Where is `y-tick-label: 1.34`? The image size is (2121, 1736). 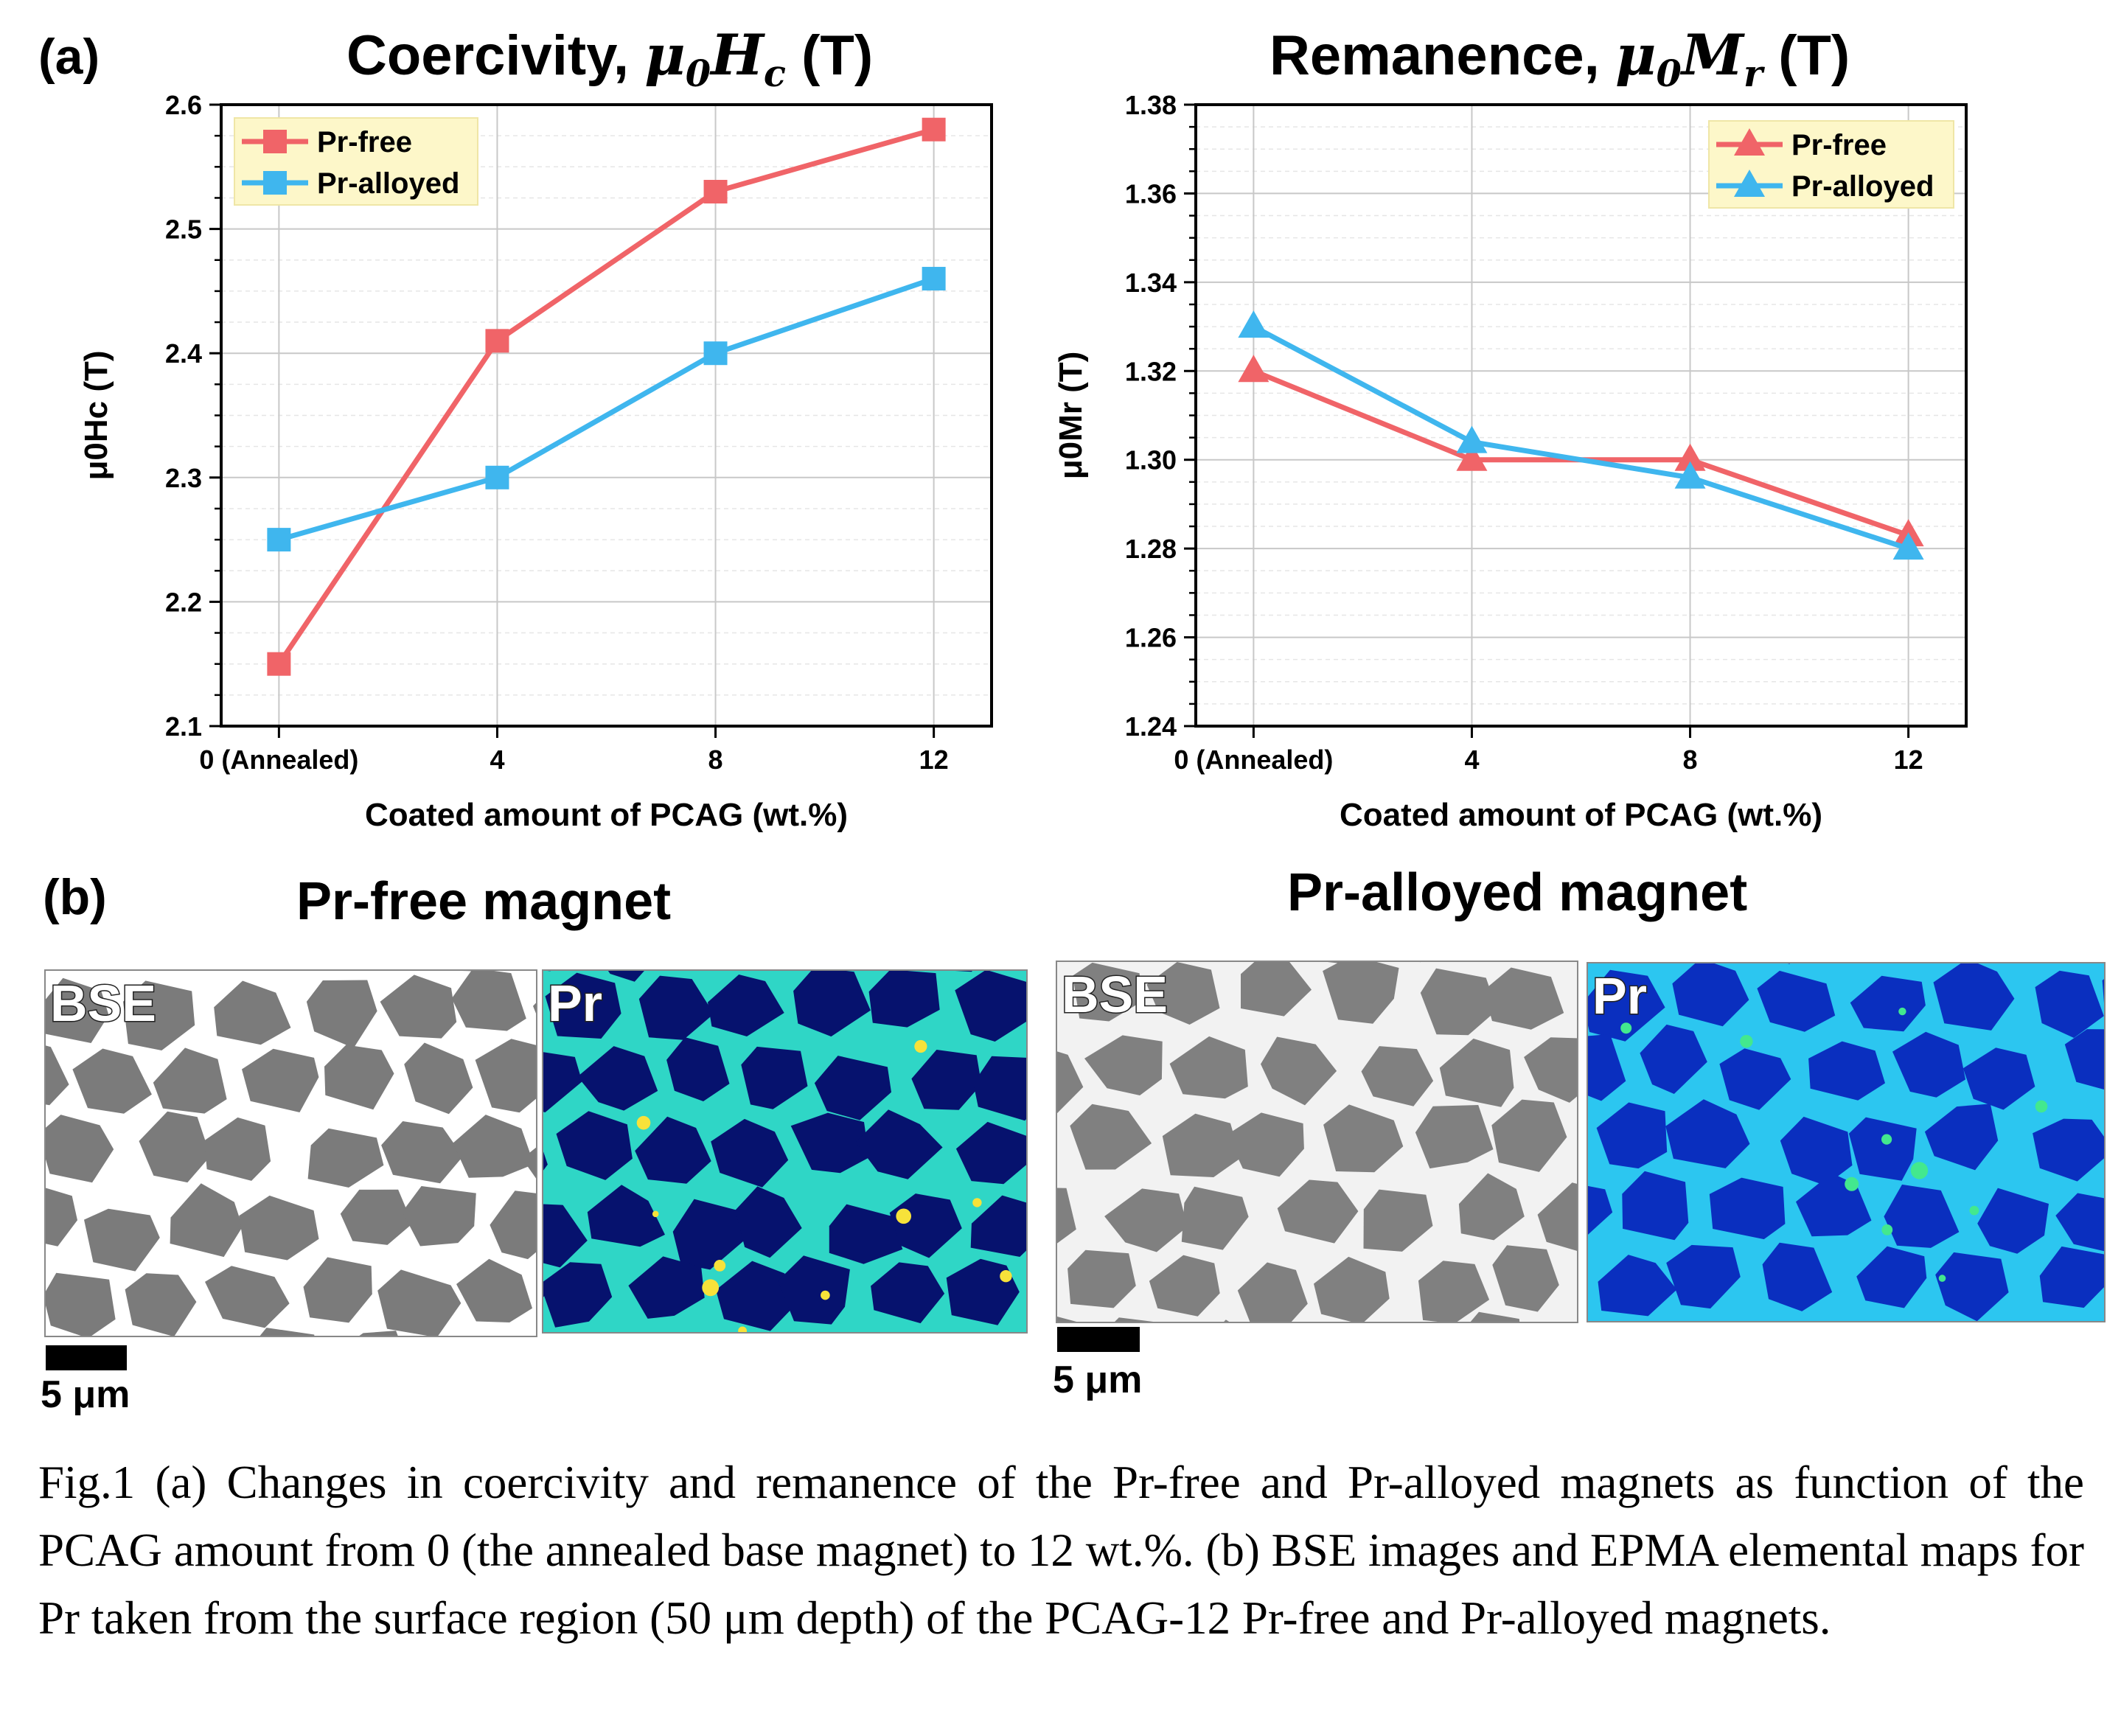 y-tick-label: 1.34 is located at coordinates (1151, 283).